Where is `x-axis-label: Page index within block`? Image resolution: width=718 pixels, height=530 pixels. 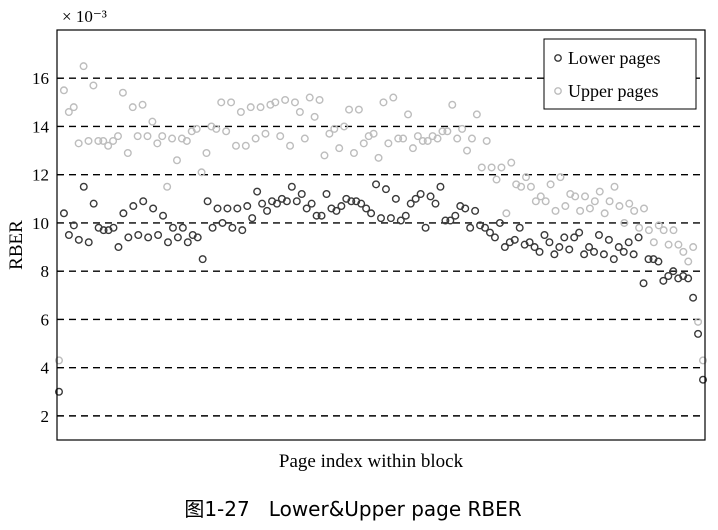
x-axis-label: Page index within block is located at coordinates (371, 461).